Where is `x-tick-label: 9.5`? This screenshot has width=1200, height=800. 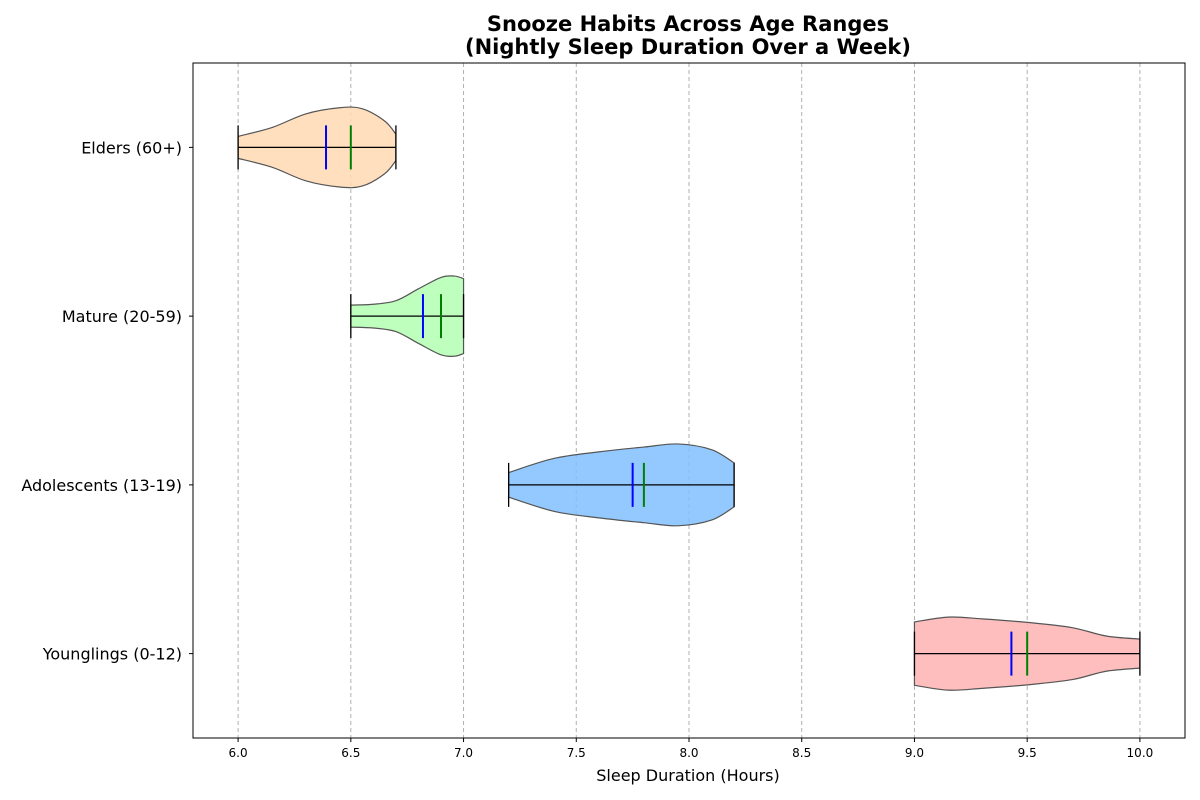 x-tick-label: 9.5 is located at coordinates (1027, 753).